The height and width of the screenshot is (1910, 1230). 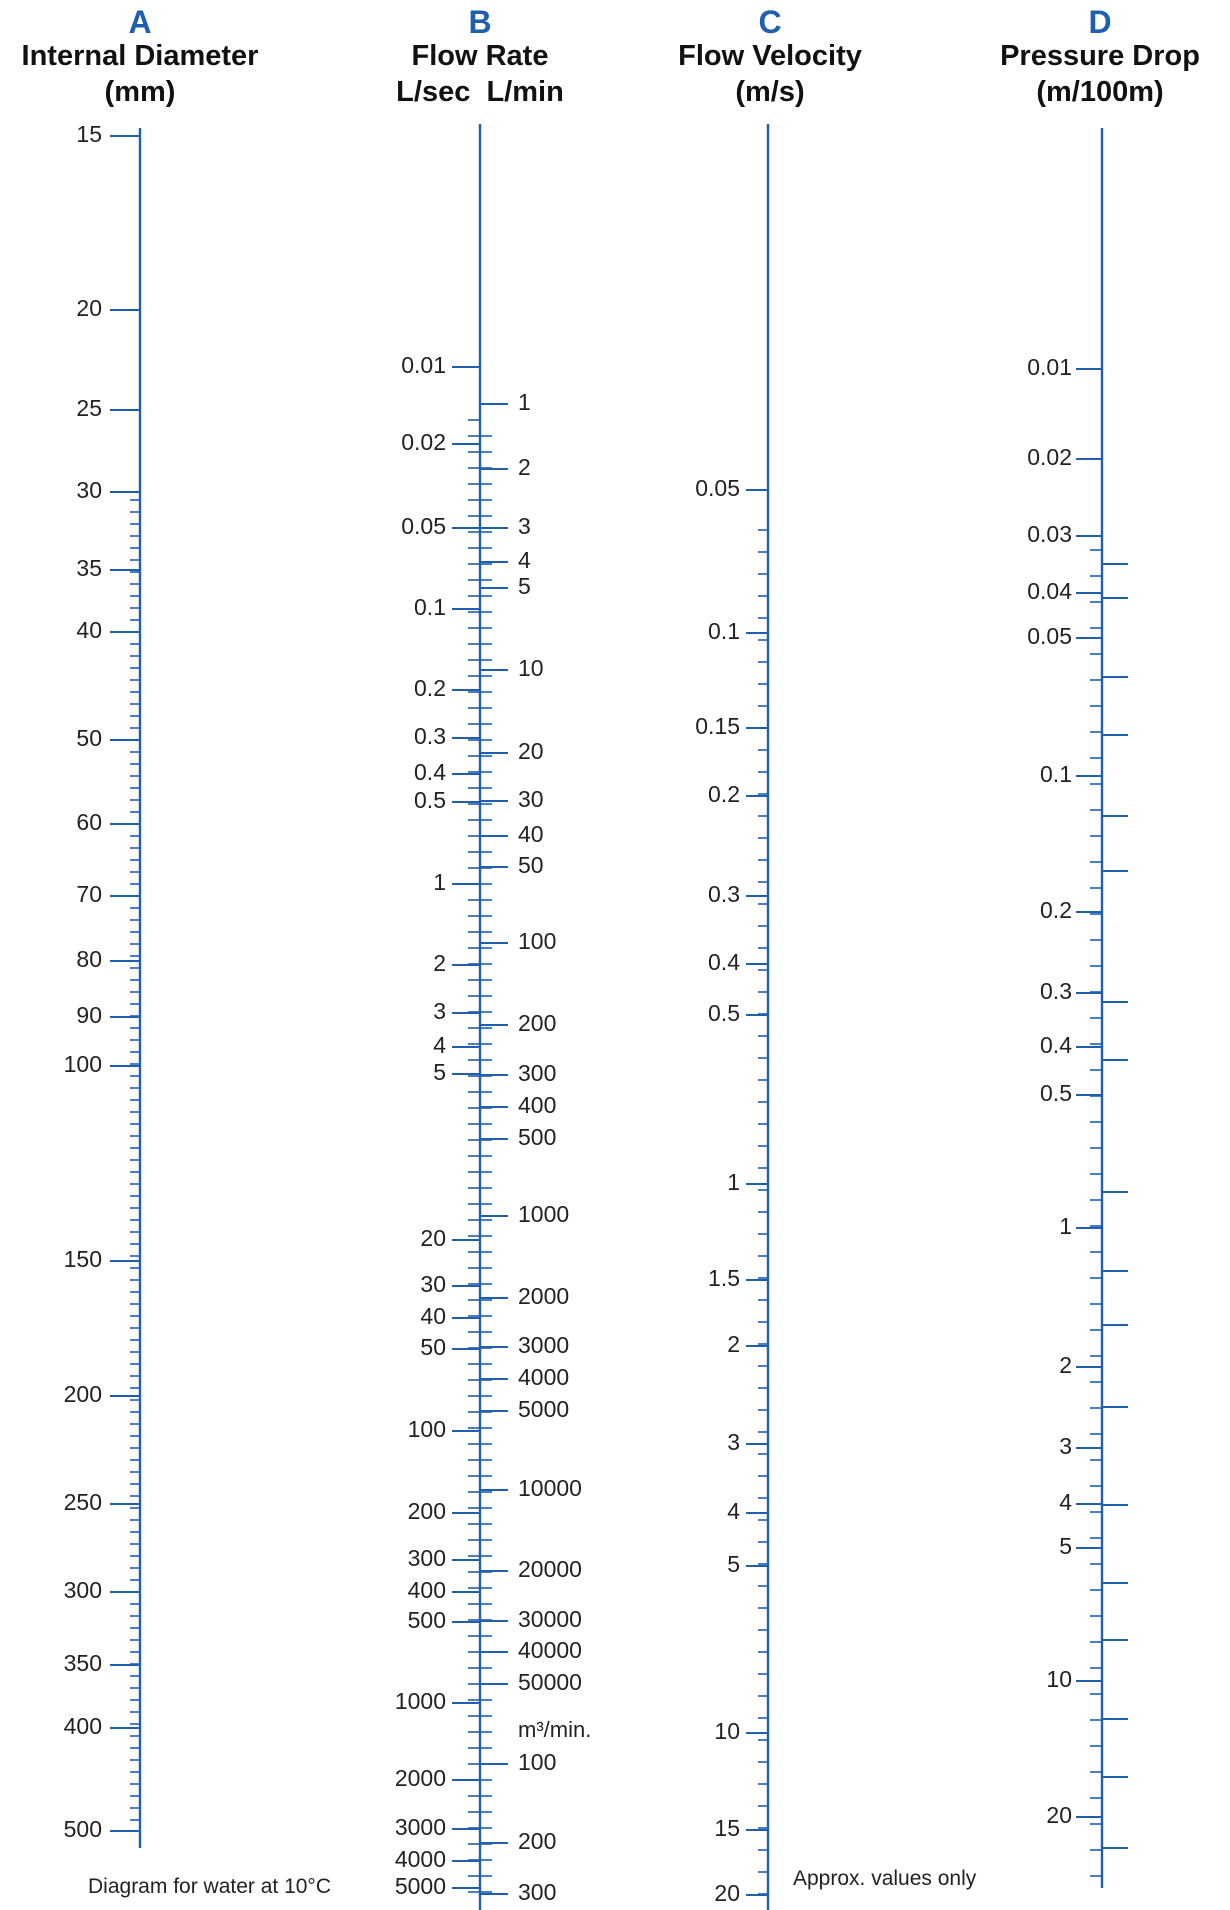 What do you see at coordinates (1059, 1679) in the screenshot?
I see `scale-d-label: 10` at bounding box center [1059, 1679].